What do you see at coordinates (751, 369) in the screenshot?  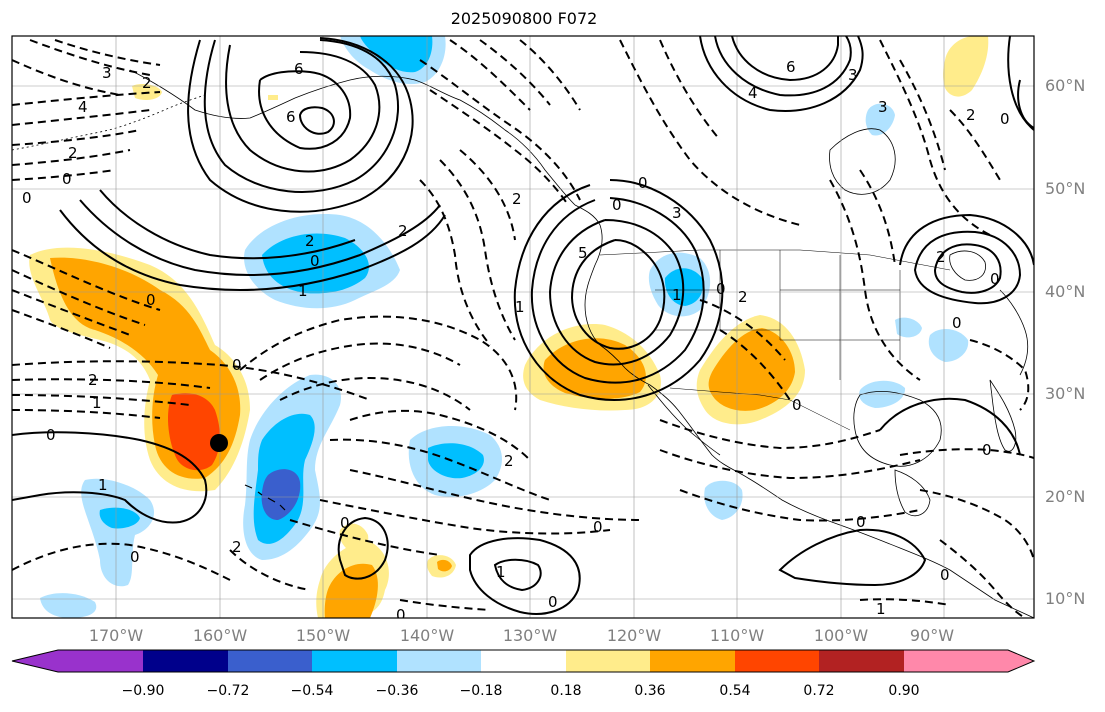 I see `orange-anomaly-southwest` at bounding box center [751, 369].